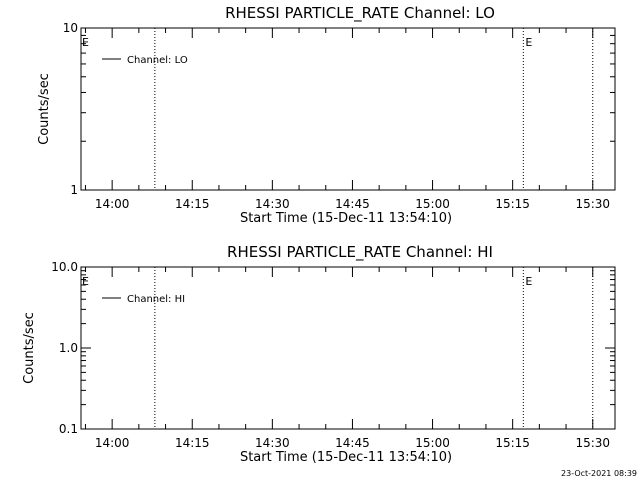 Image resolution: width=640 pixels, height=485 pixels. What do you see at coordinates (360, 252) in the screenshot?
I see `chart-title: RHESSI PARTICLE_RATE Channel: HI` at bounding box center [360, 252].